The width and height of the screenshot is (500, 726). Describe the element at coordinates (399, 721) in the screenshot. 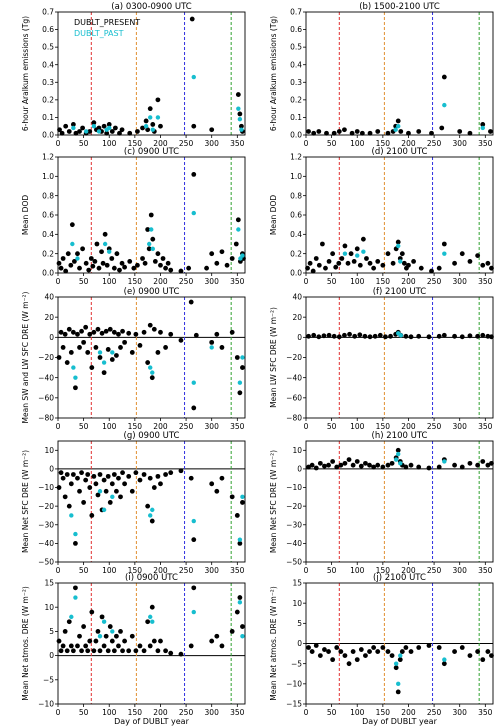

I see `x-axis-label: Day of DUBLT year` at that location.